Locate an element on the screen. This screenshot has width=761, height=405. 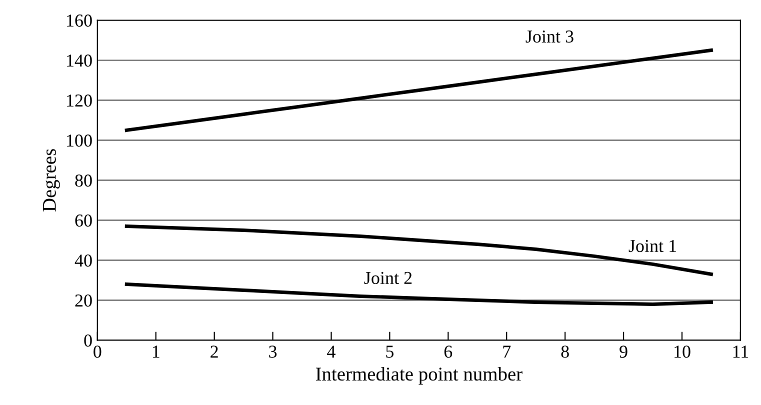
x-tick-label: 0 is located at coordinates (98, 352).